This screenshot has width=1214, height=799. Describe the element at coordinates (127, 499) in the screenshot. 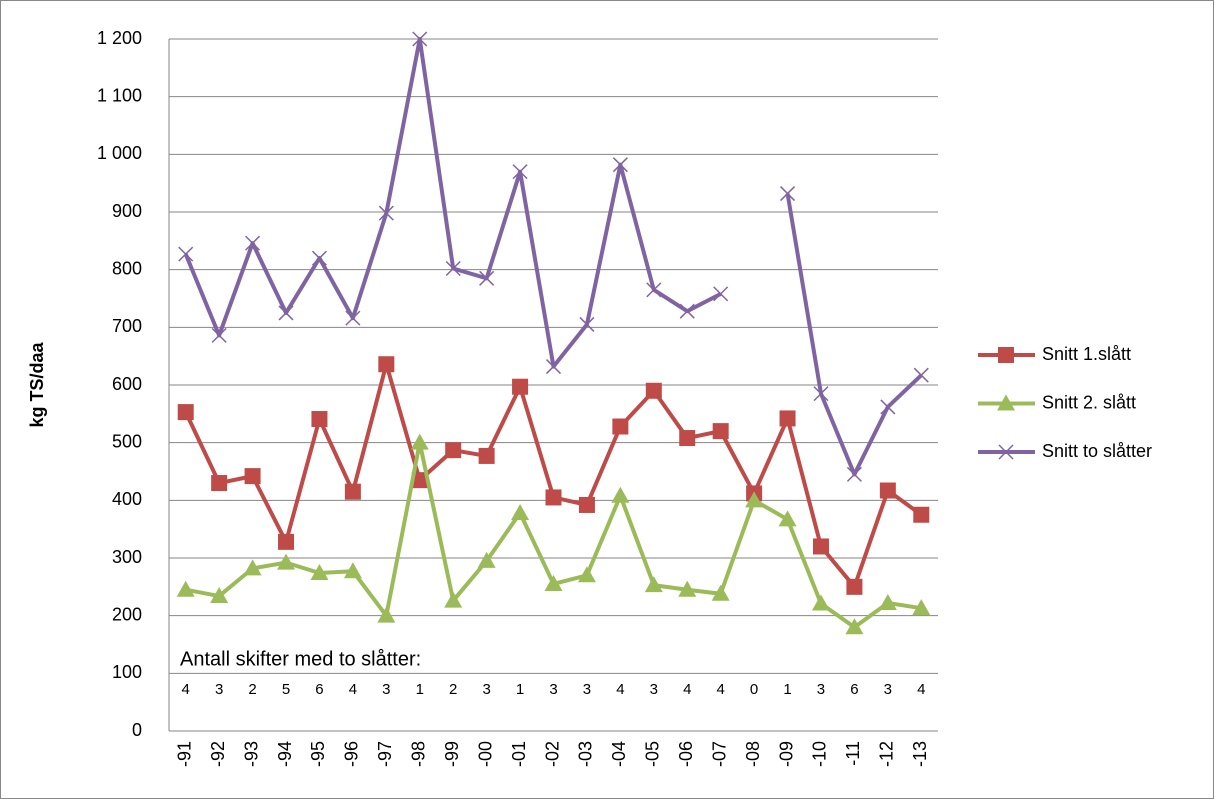

I see `y-tick-label: 400` at that location.